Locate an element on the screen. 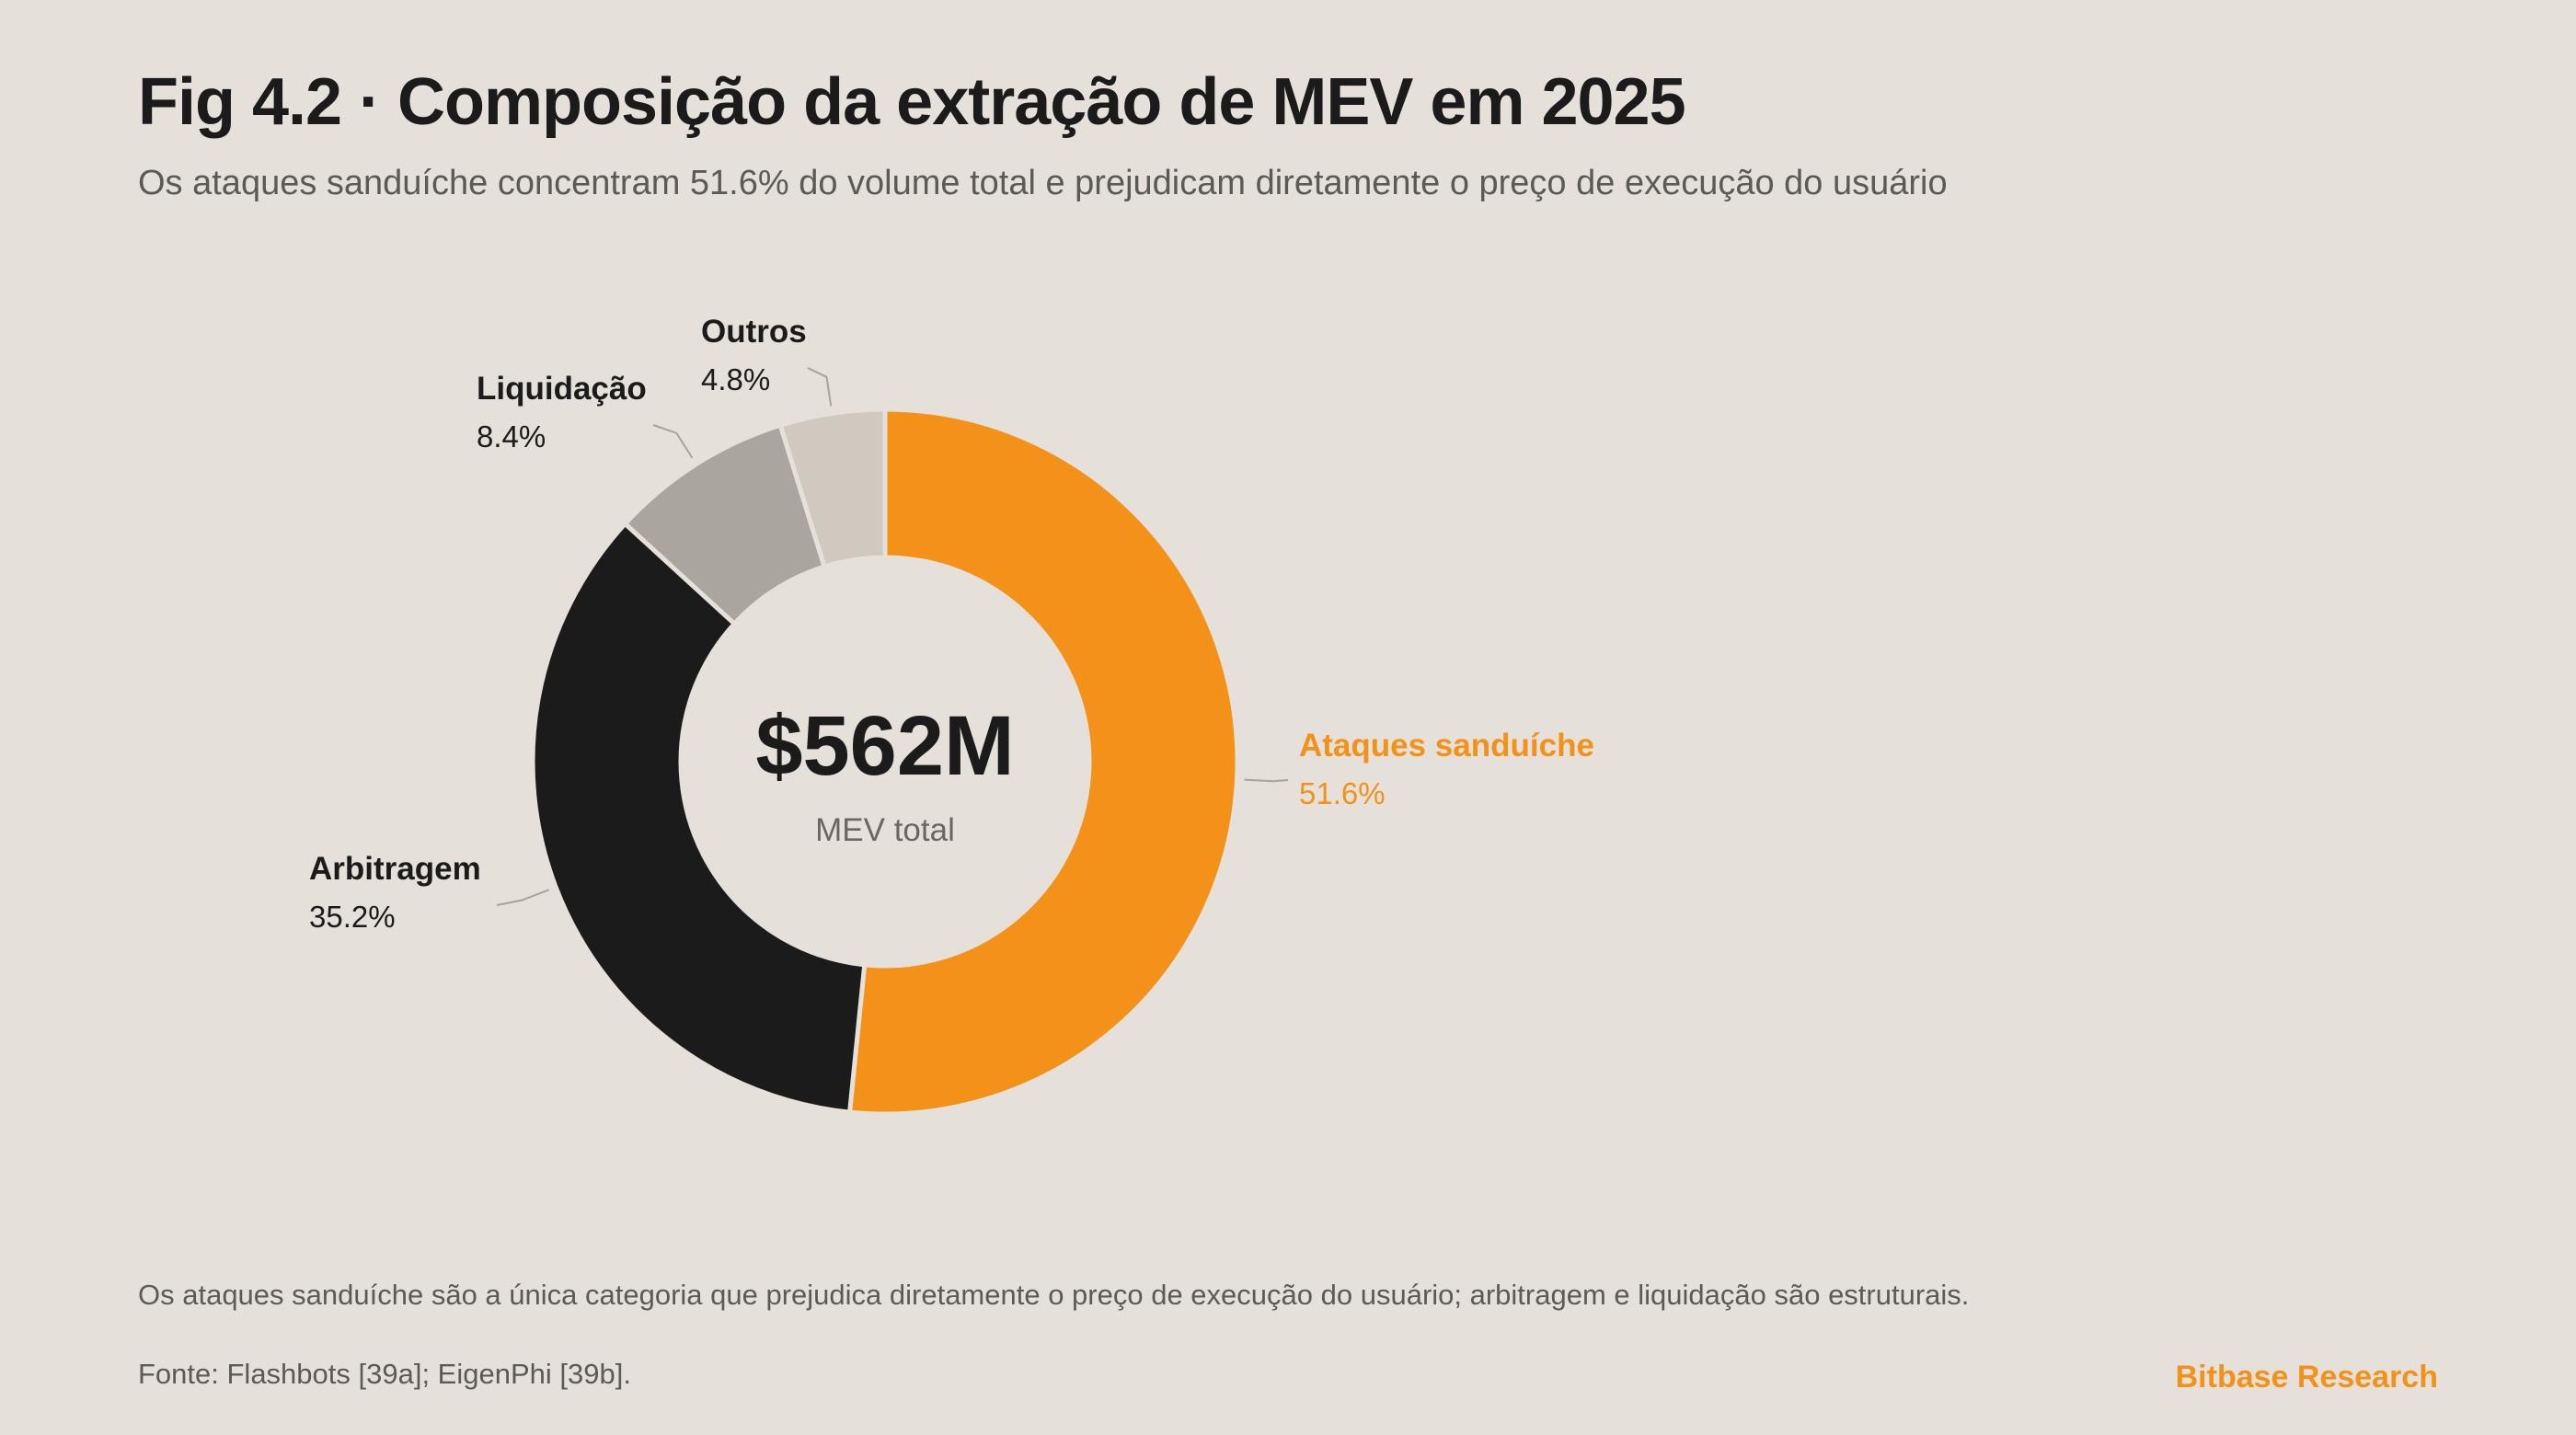 The image size is (2576, 1435). slice-label-name-3: Liquidação is located at coordinates (562, 389).